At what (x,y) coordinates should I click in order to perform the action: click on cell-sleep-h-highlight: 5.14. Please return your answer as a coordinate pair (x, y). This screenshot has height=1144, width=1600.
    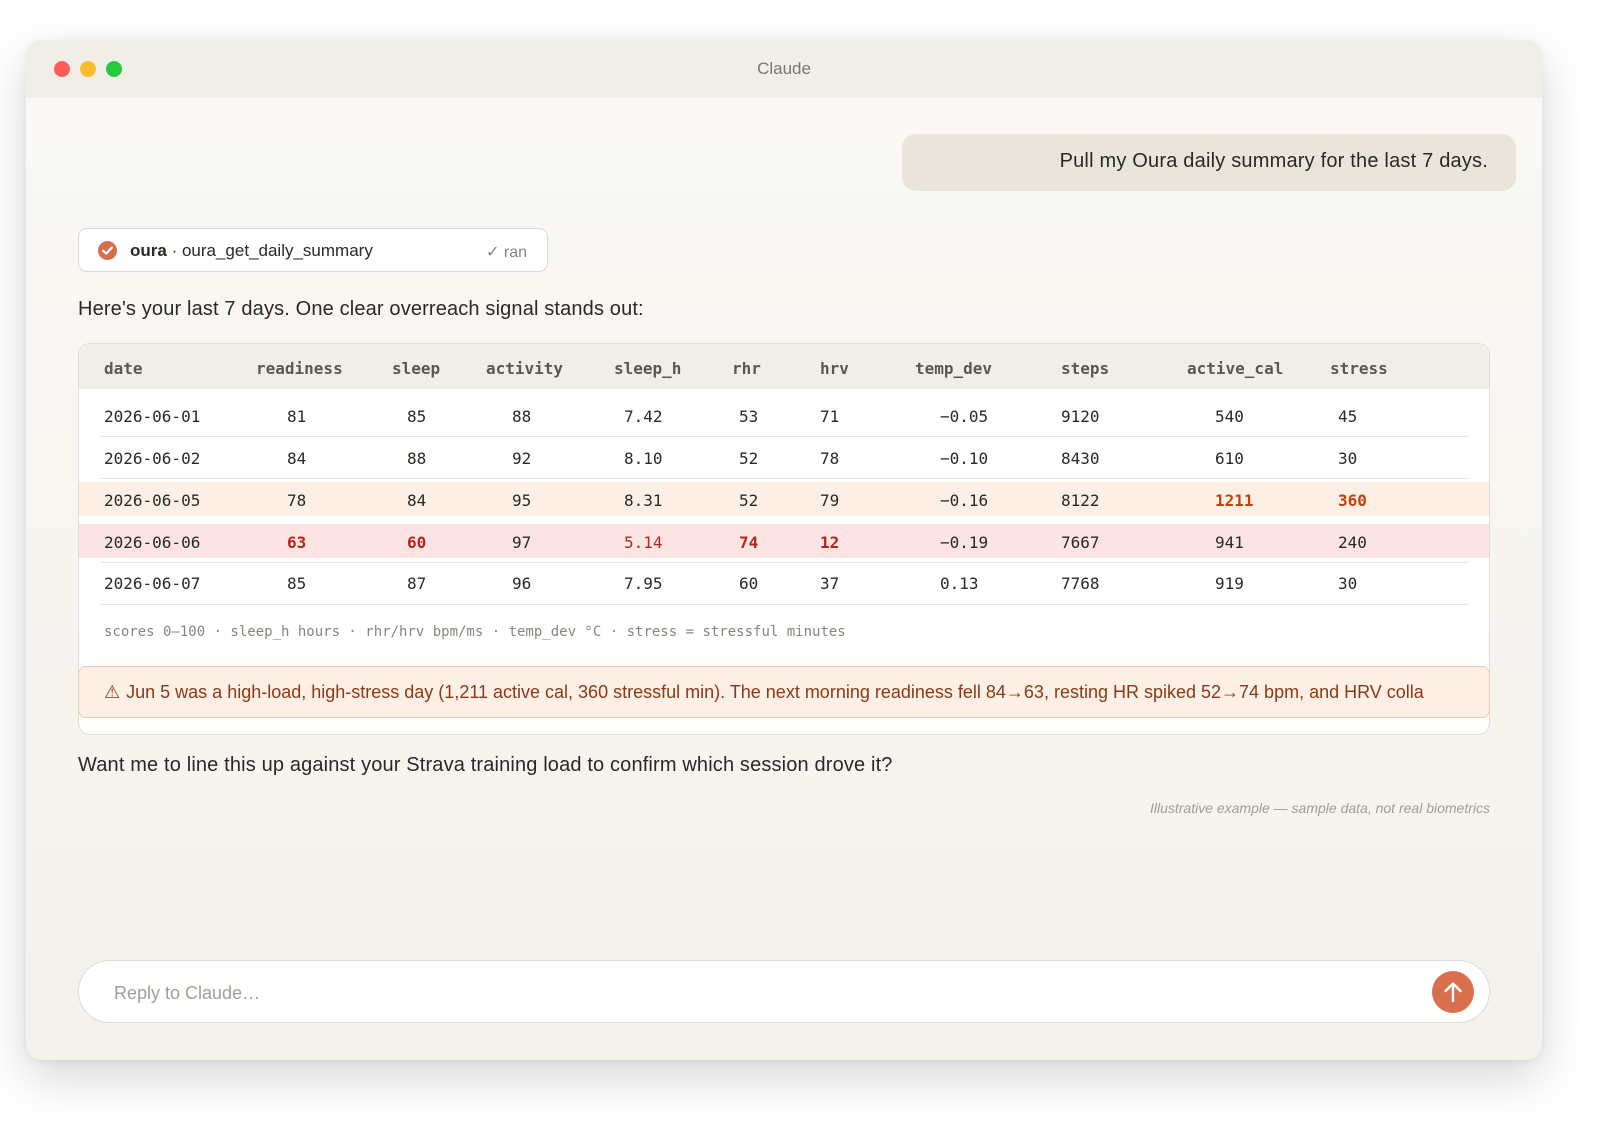
    Looking at the image, I should click on (643, 542).